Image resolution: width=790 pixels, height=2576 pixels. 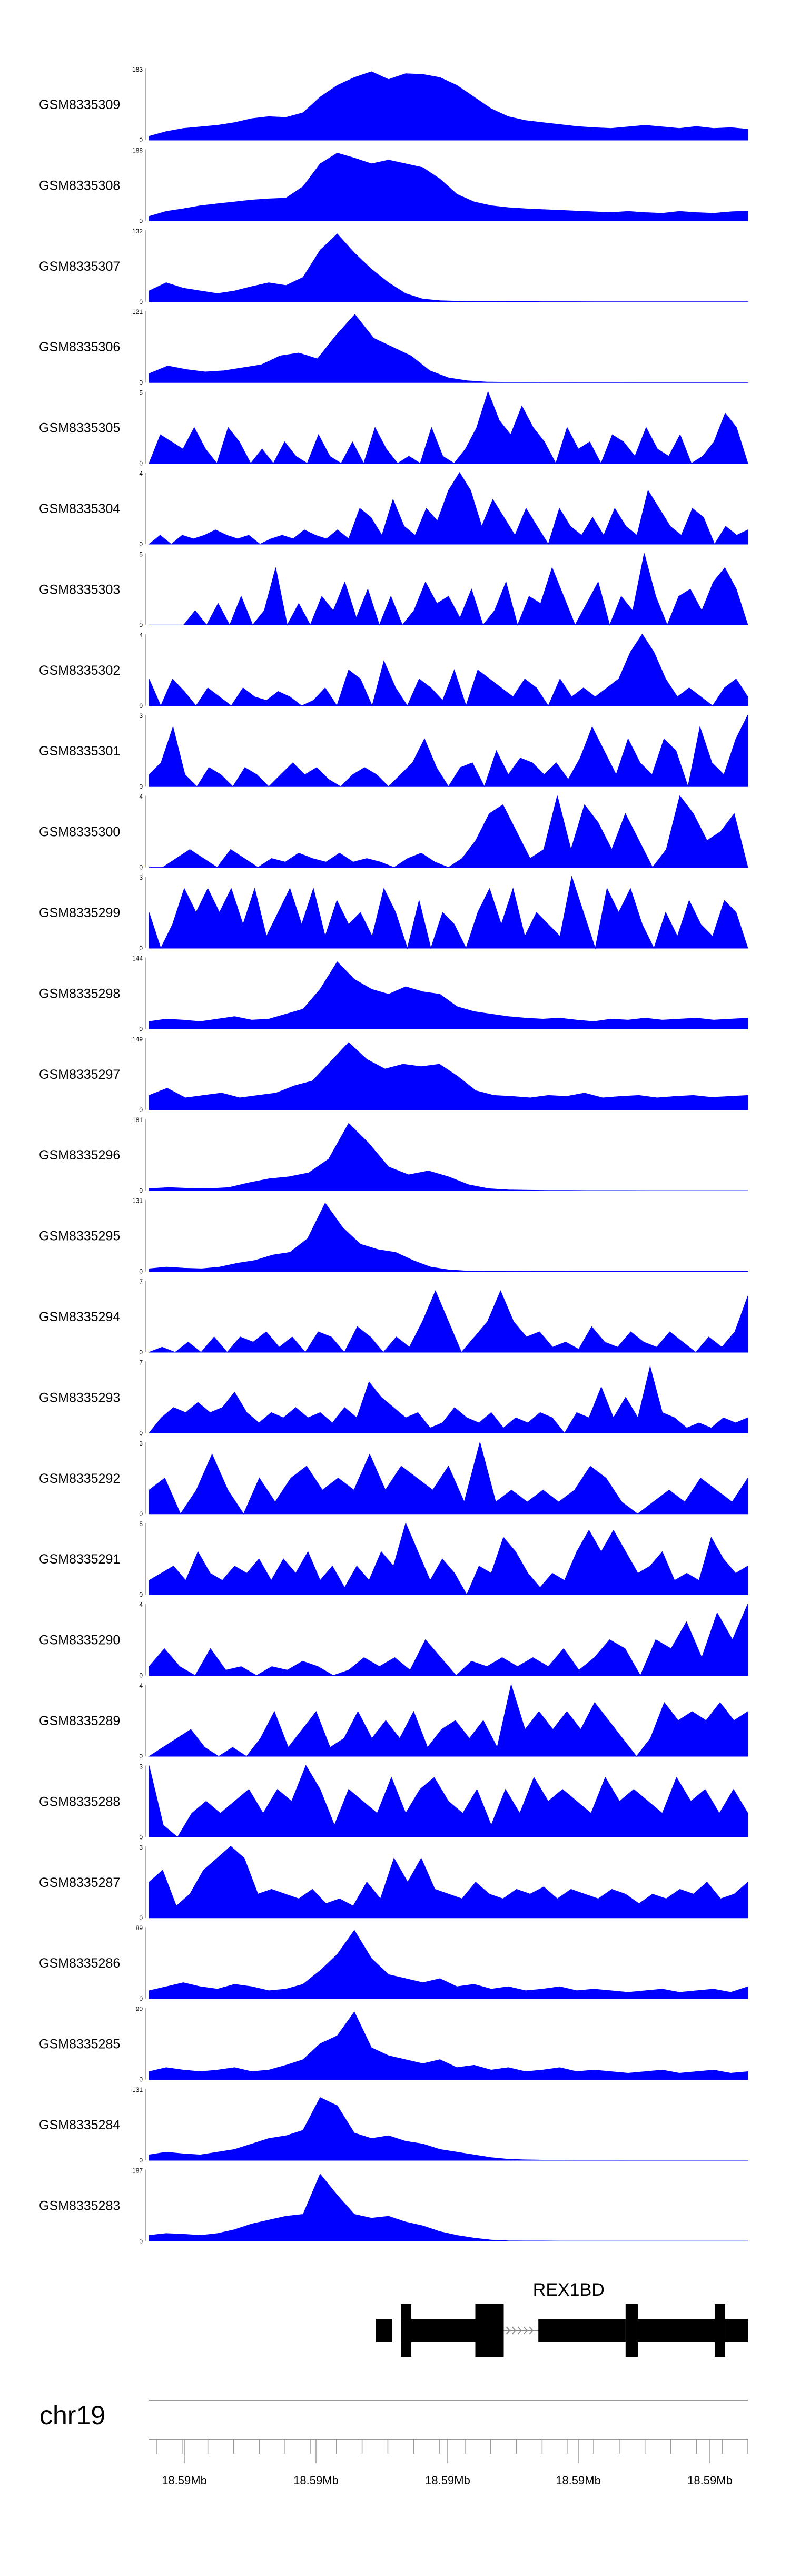 I want to click on track-GSM8335306: GSM8335306 121 0, so click(x=393, y=347).